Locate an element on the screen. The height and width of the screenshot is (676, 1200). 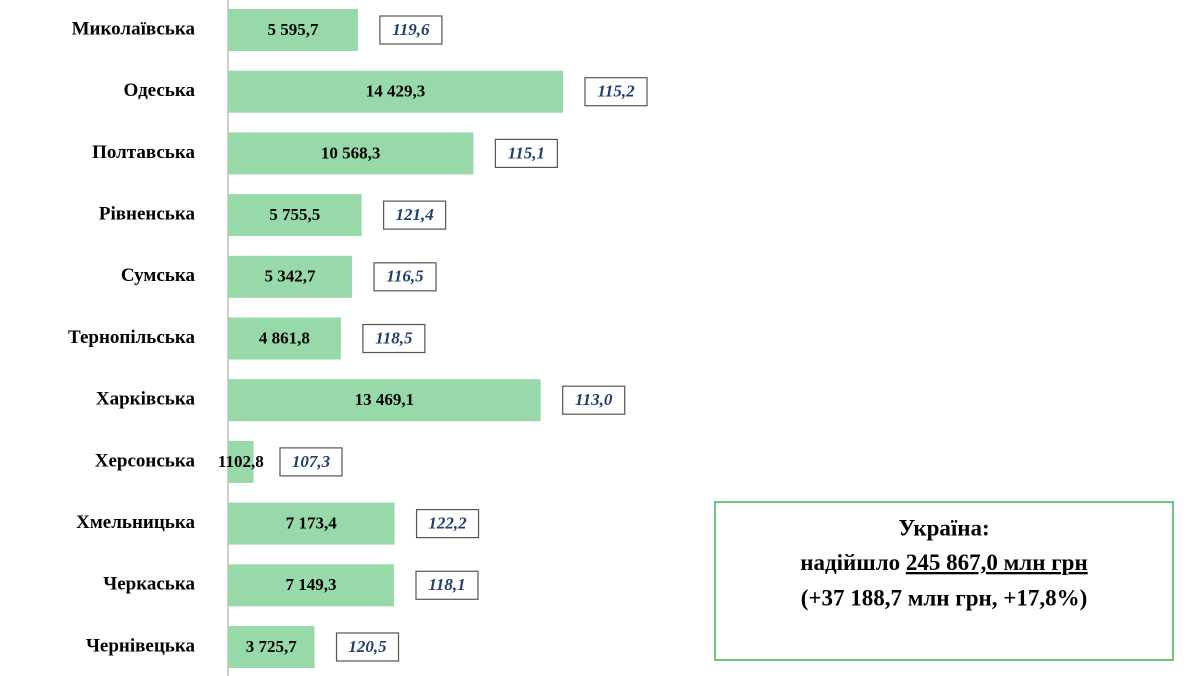
value-label: 10 568,3 is located at coordinates (351, 152).